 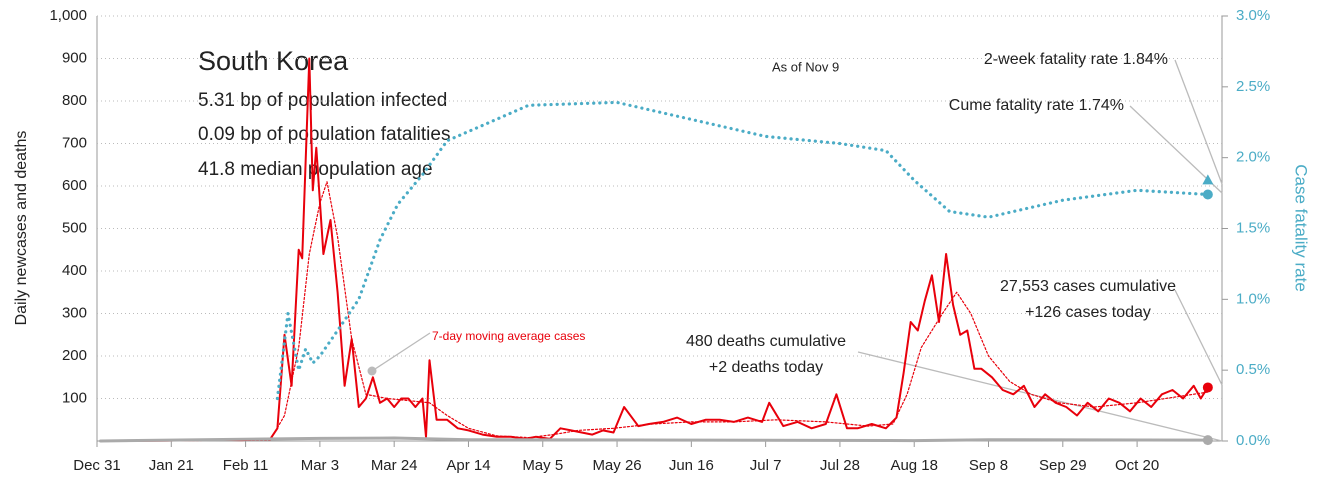 I want to click on annotation: 7-day moving average cases, so click(x=508, y=336).